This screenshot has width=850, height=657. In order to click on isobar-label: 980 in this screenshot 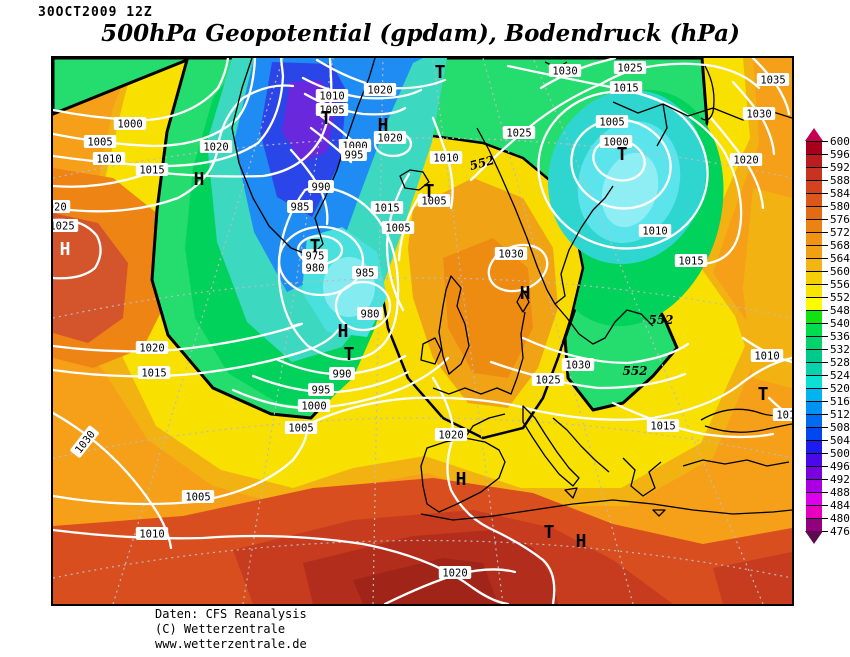, I will do `click(370, 314)`.